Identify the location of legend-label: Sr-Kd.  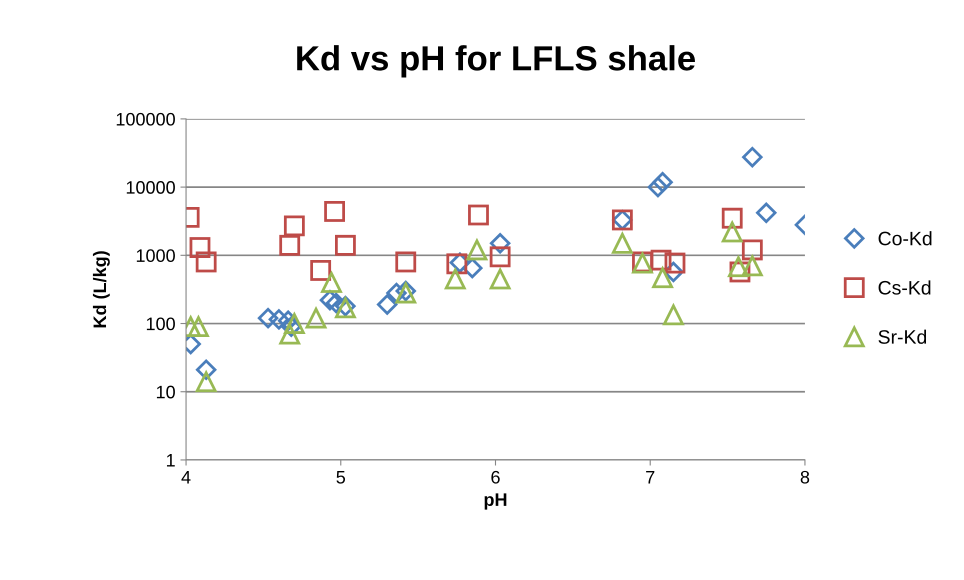
(902, 337).